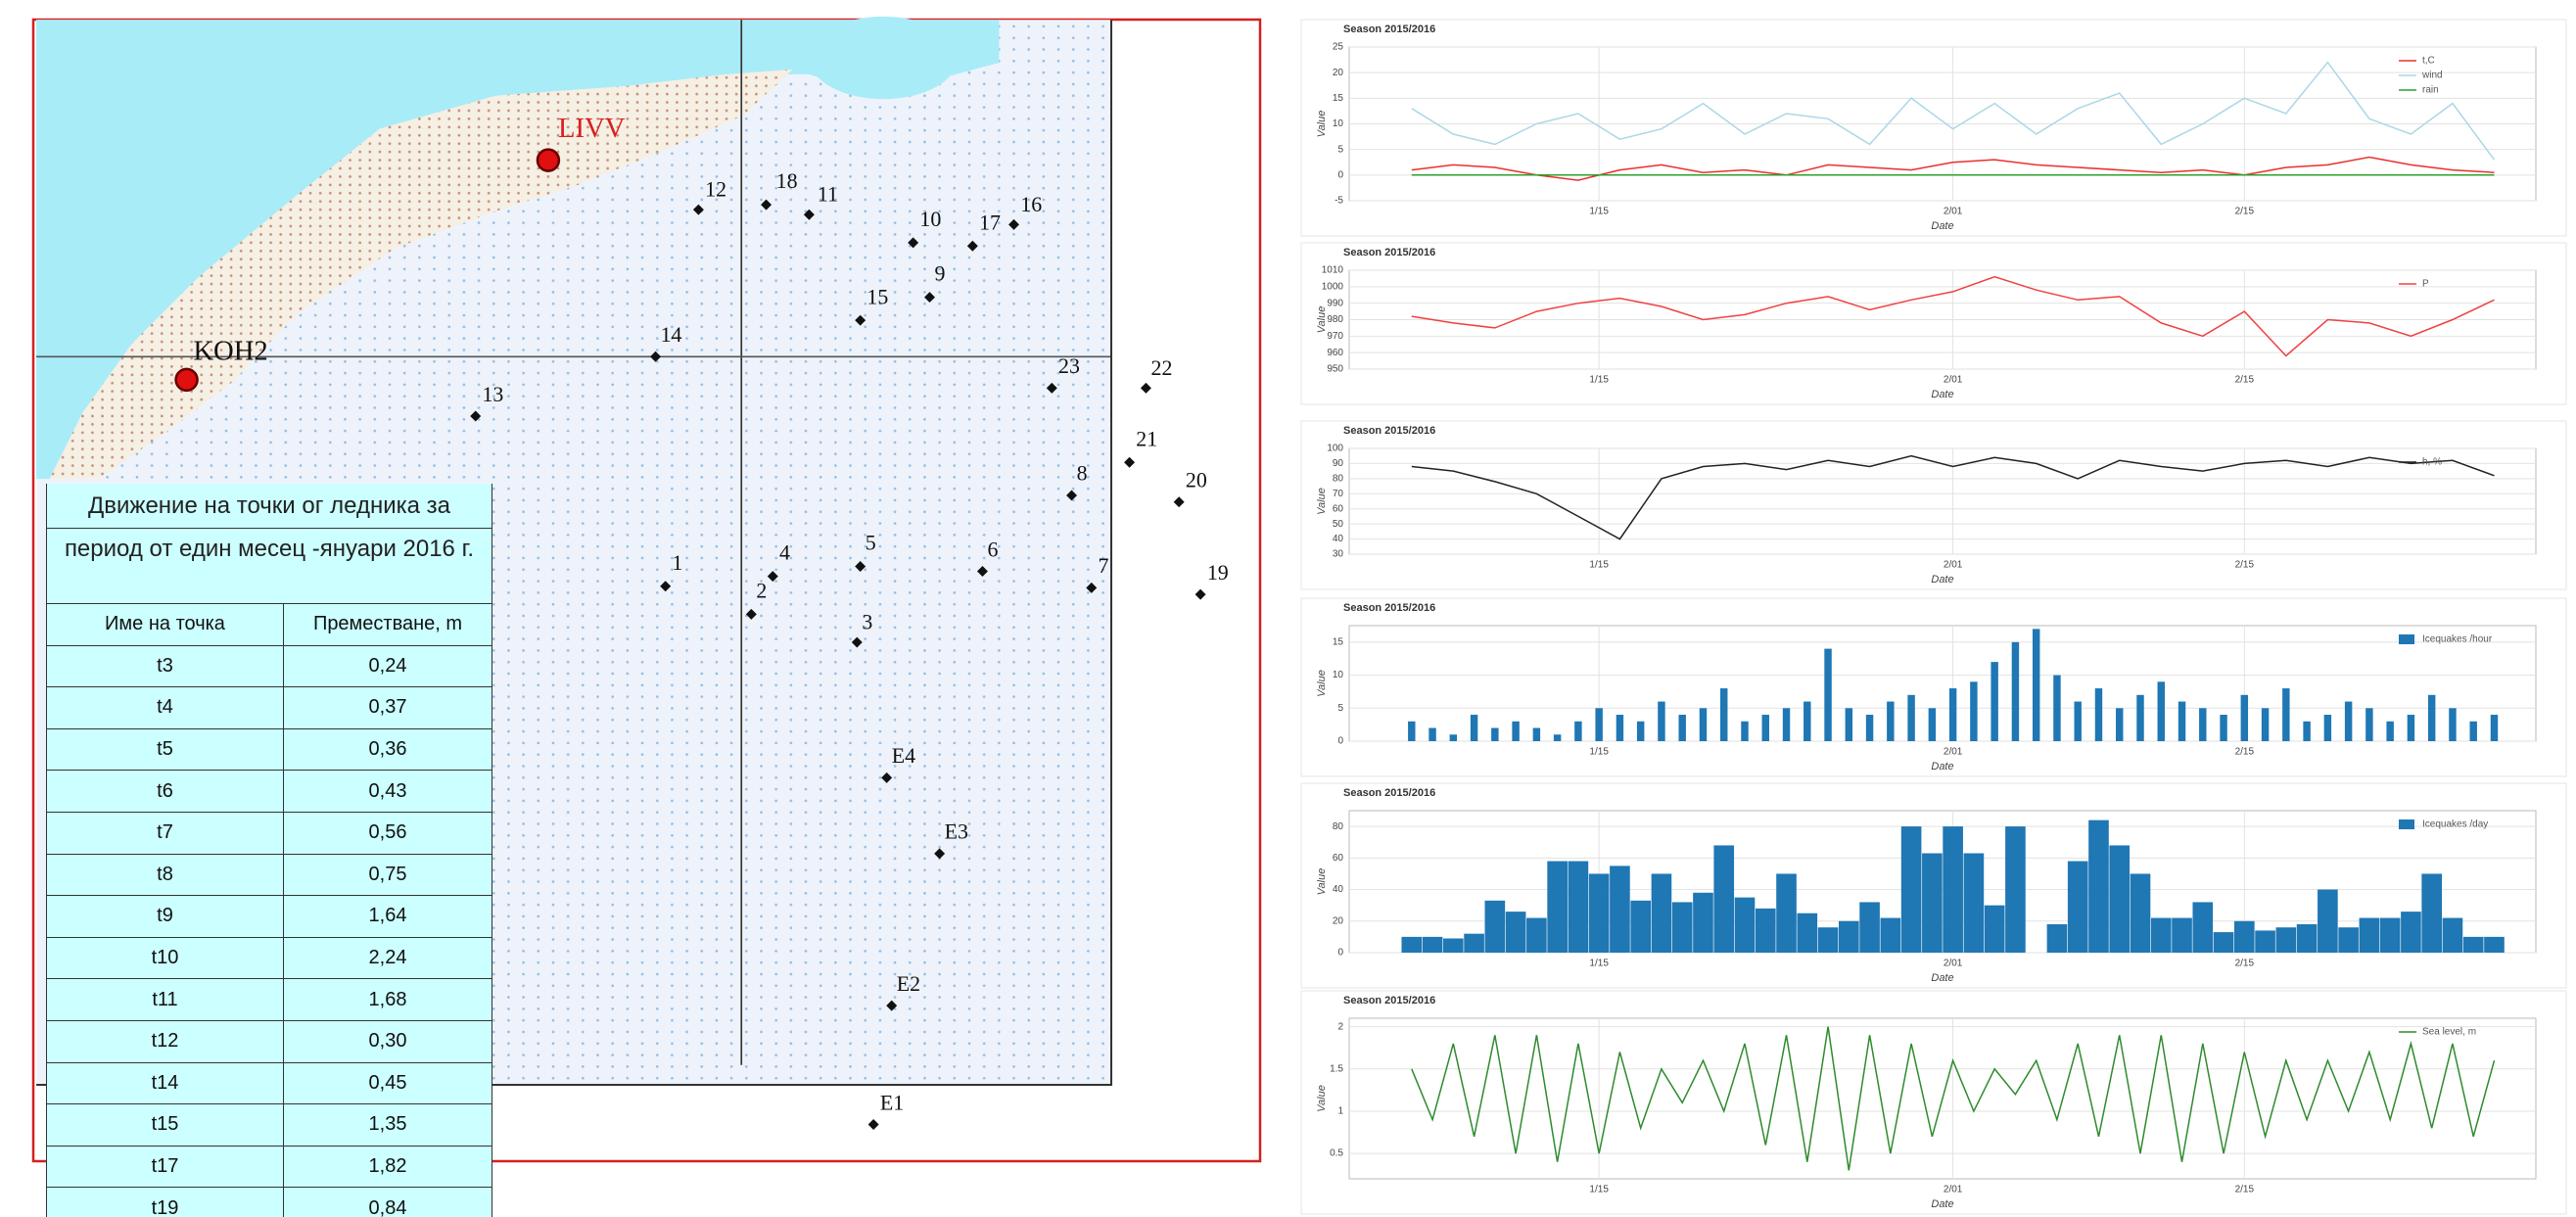 This screenshot has height=1217, width=2576. I want to click on header-cell: Преместване, m, so click(387, 624).